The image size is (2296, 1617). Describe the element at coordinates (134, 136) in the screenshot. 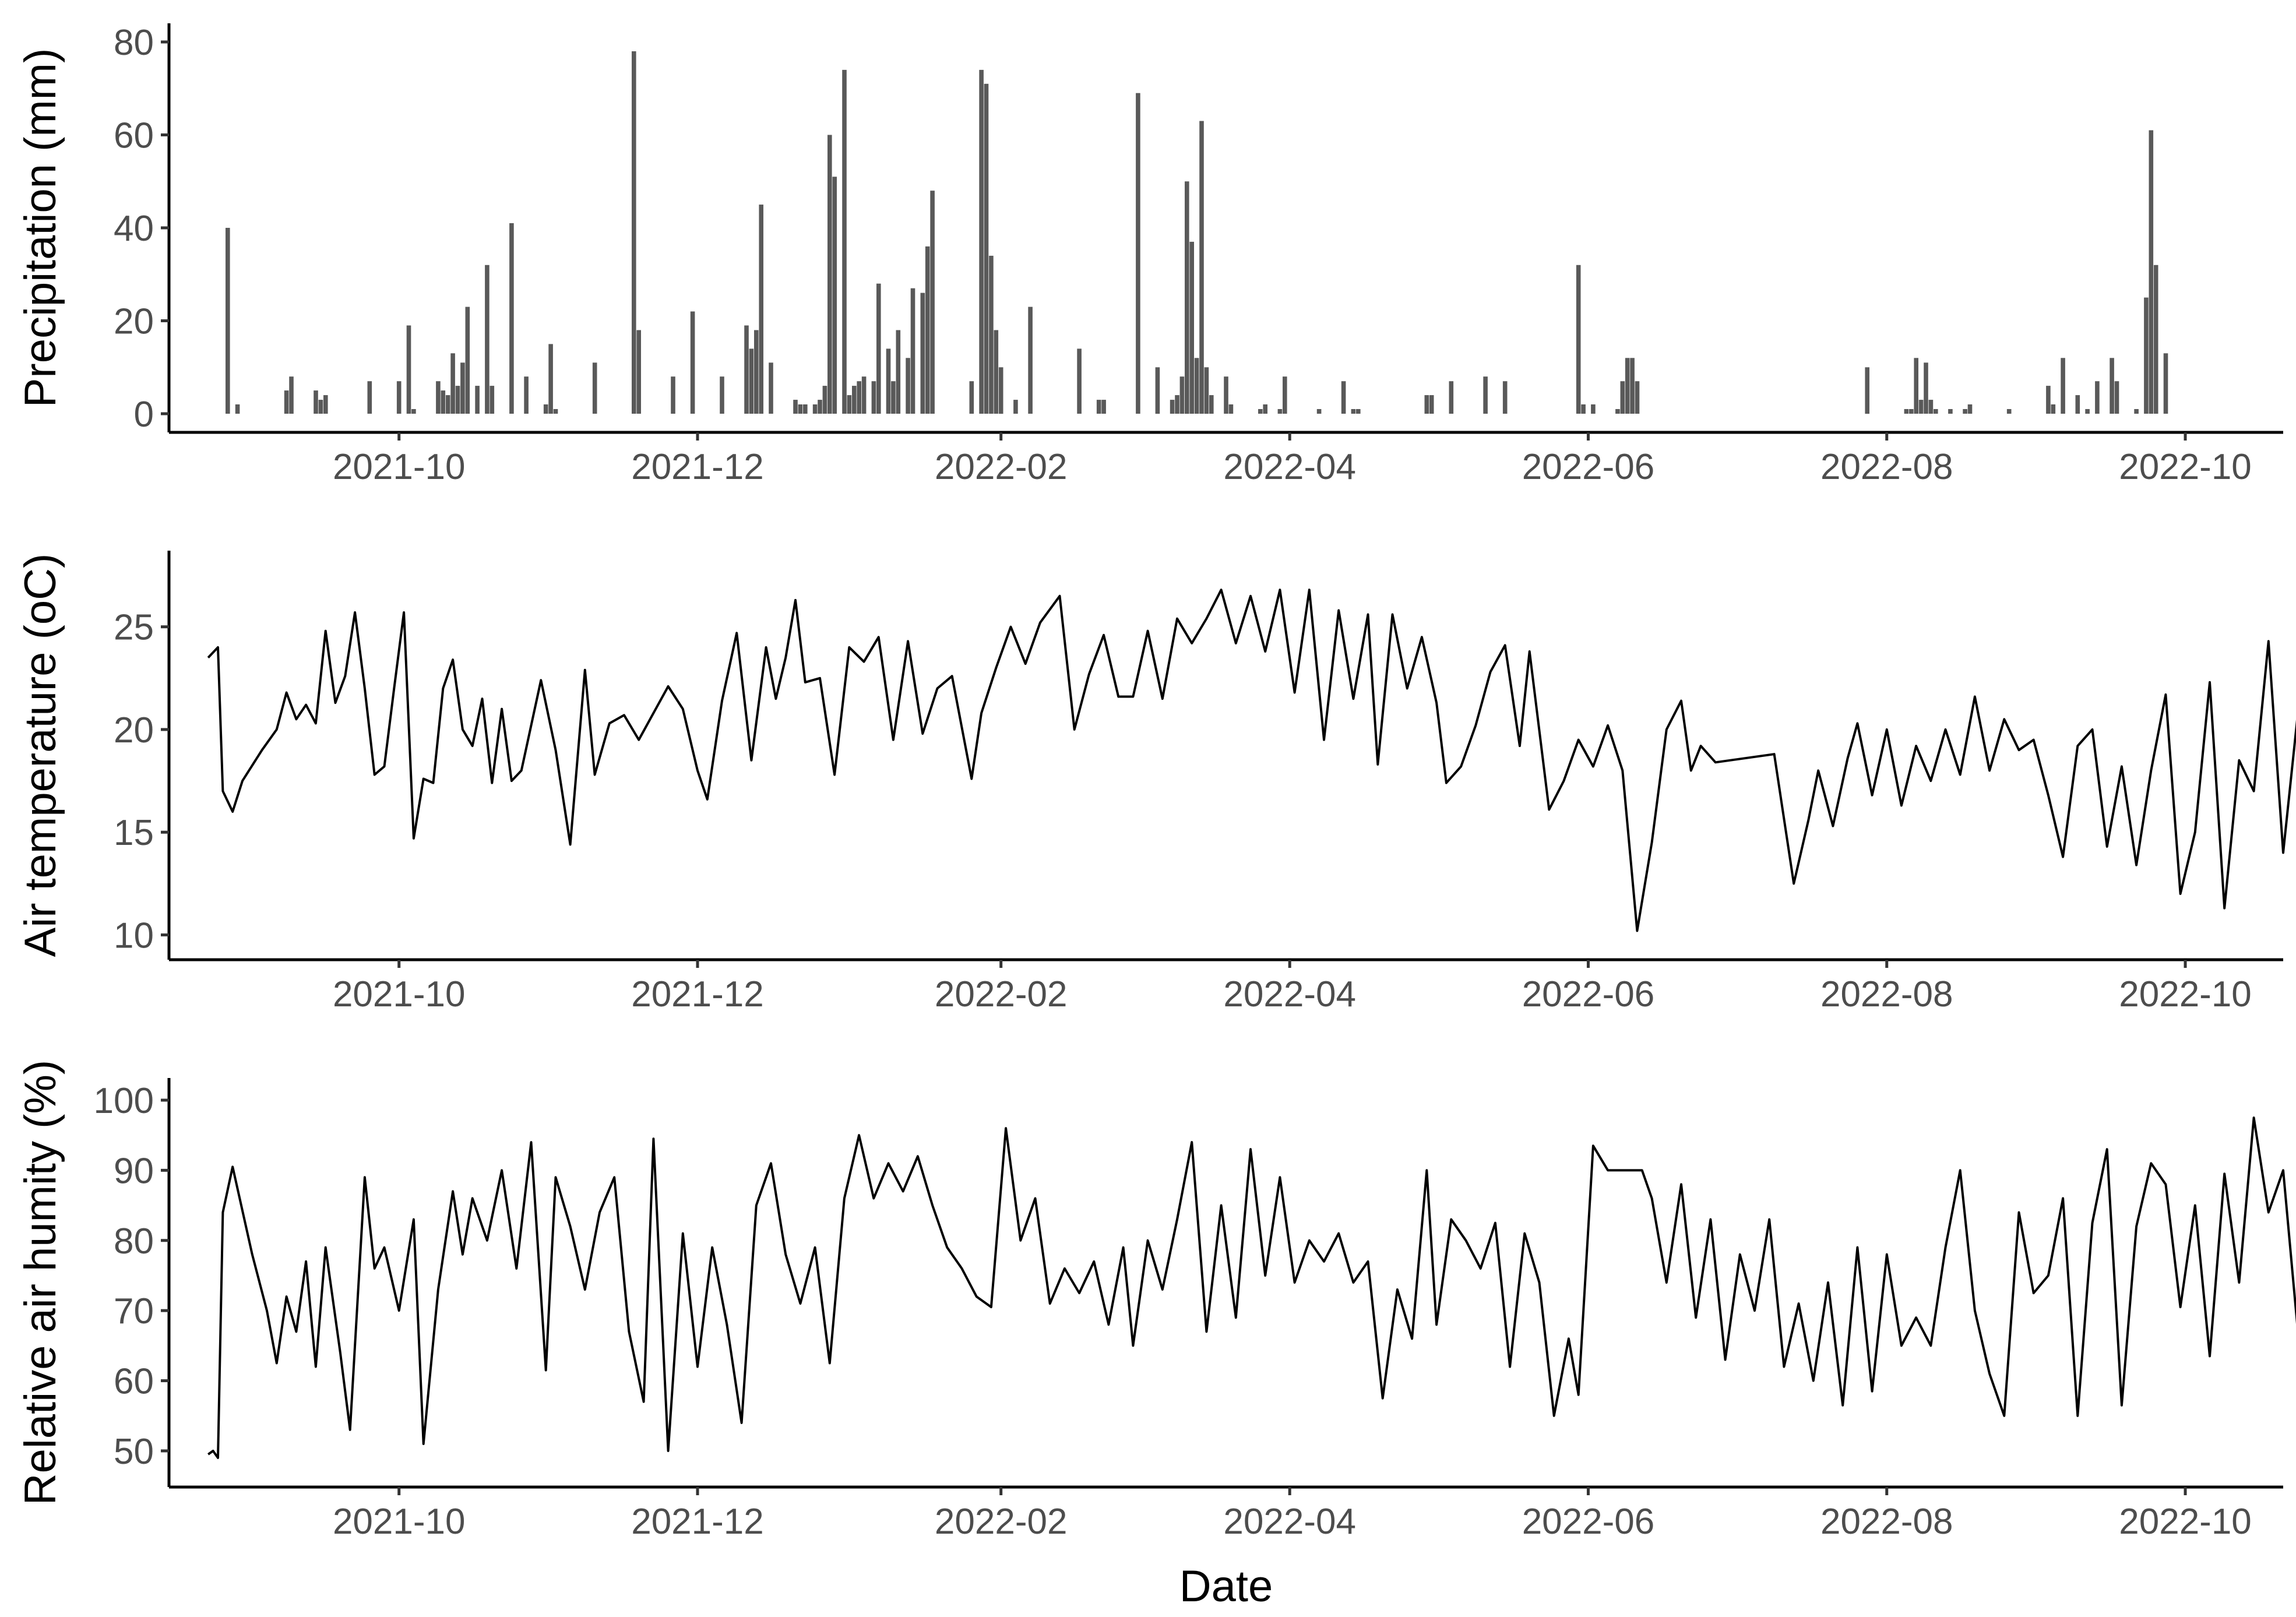

I see `y-tick-label: 60` at that location.